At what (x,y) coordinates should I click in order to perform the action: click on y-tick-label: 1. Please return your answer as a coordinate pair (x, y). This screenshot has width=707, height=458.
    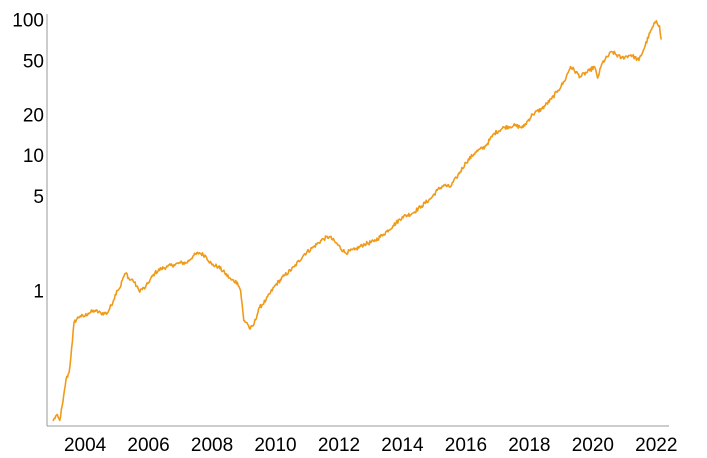
    Looking at the image, I should click on (38, 292).